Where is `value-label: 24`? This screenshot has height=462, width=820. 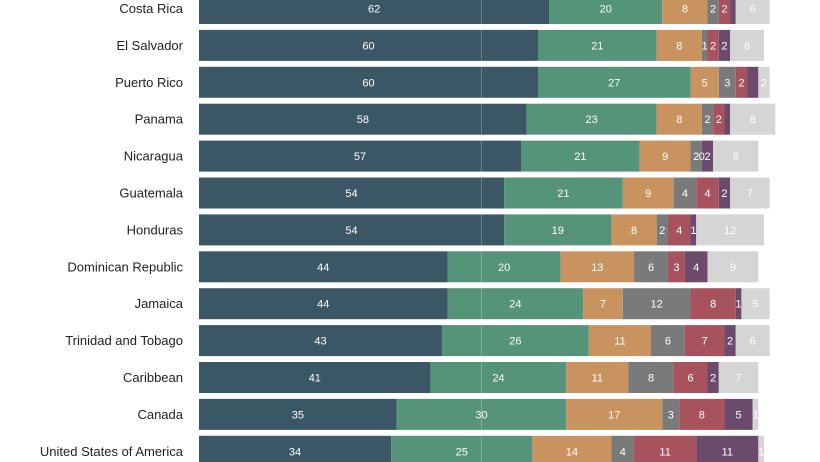
value-label: 24 is located at coordinates (498, 379).